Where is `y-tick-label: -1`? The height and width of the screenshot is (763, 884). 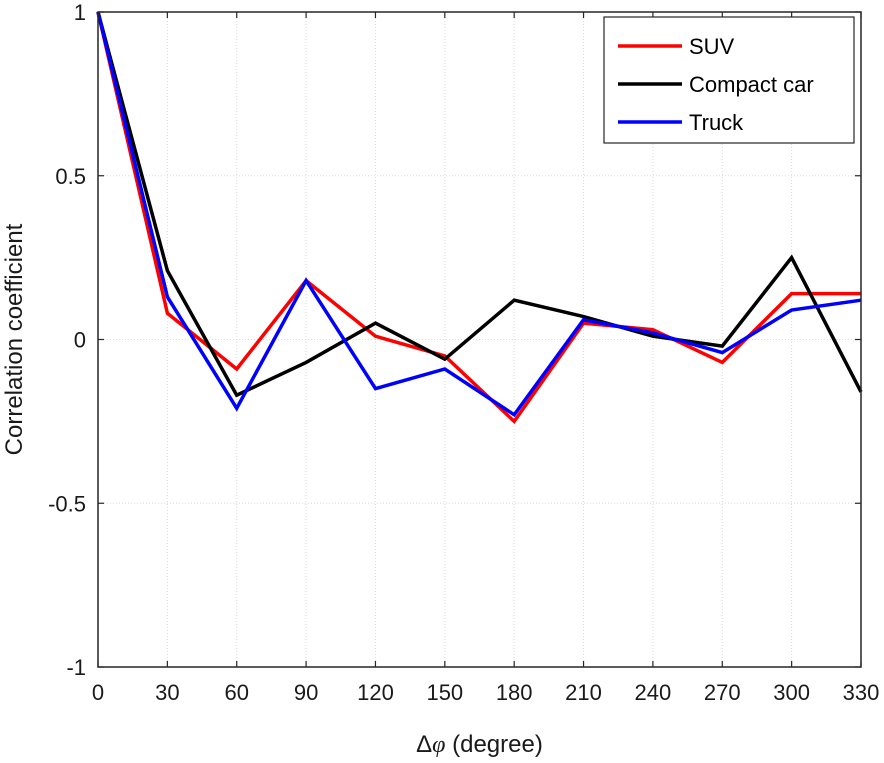
y-tick-label: -1 is located at coordinates (76, 667).